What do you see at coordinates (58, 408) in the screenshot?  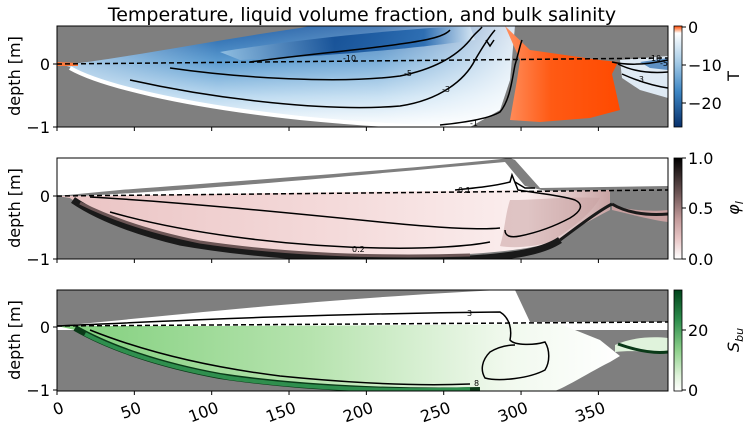 I see `x-tick-label: 0` at bounding box center [58, 408].